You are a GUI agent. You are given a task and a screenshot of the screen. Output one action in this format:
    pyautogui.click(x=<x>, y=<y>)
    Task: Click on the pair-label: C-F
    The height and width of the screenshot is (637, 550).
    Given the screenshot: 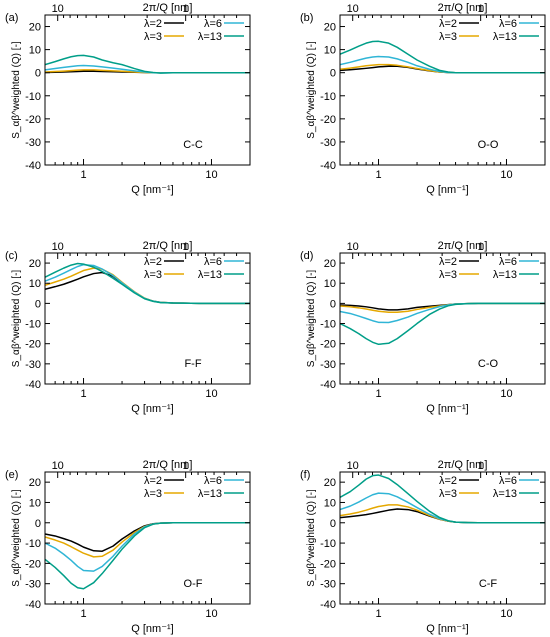 What is the action you would take?
    pyautogui.click(x=488, y=584)
    